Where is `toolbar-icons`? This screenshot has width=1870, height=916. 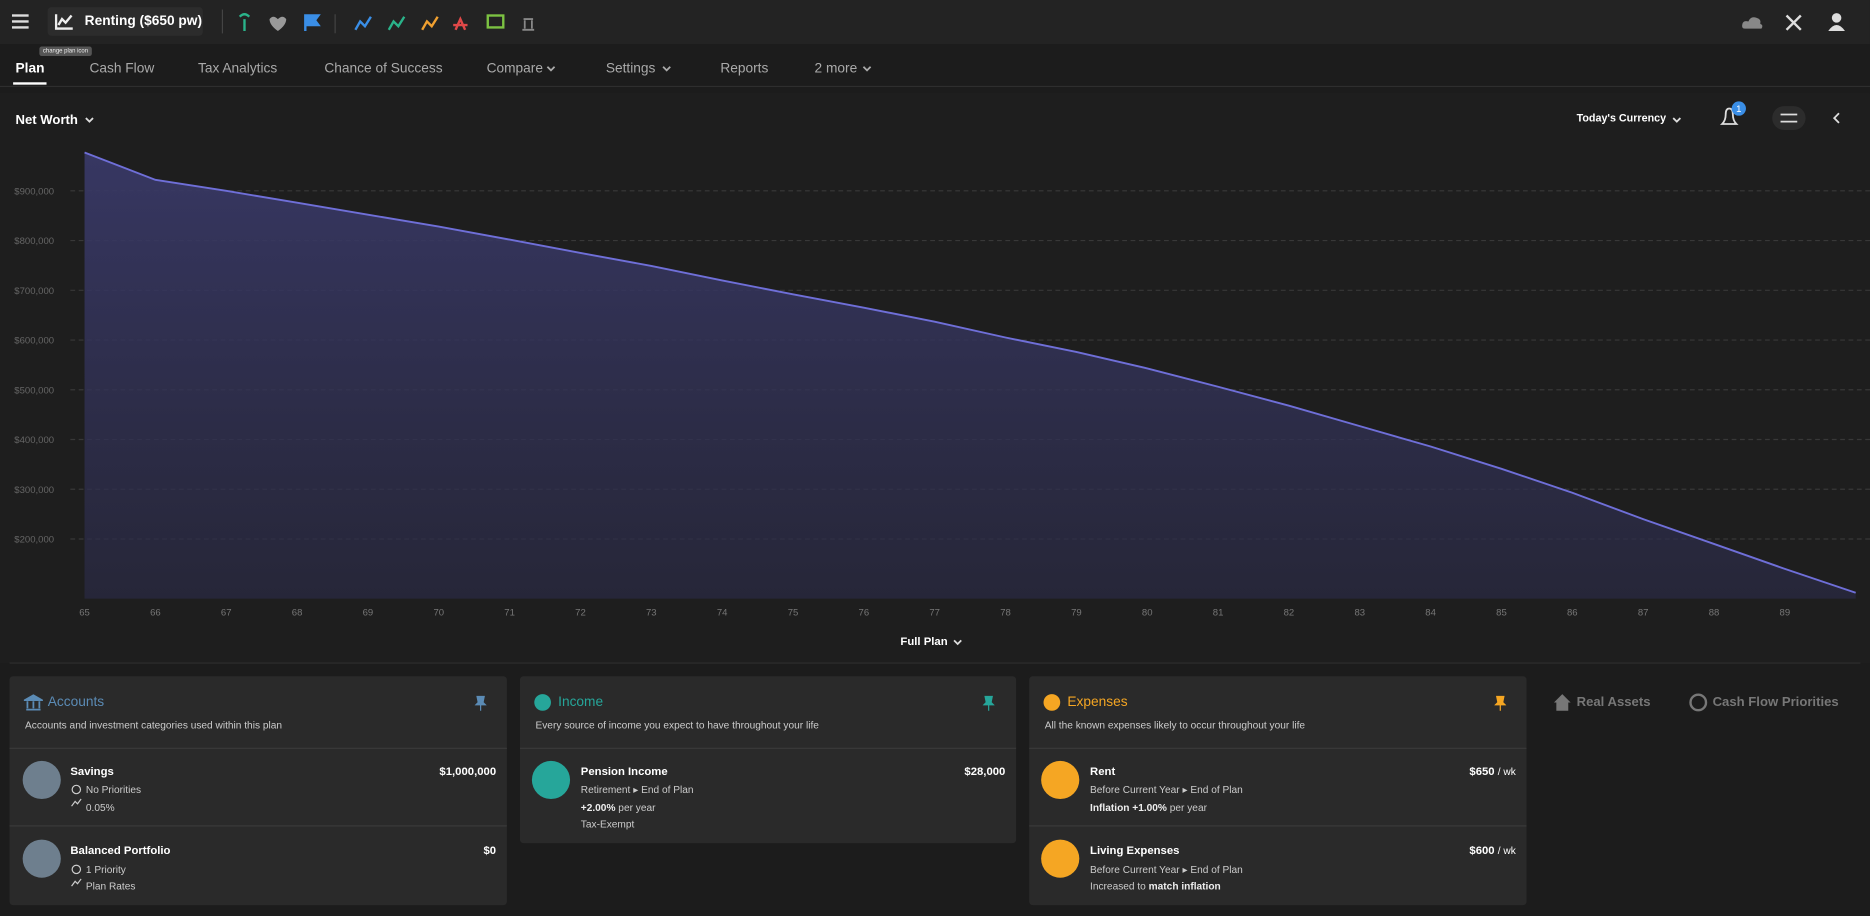 toolbar-icons is located at coordinates (385, 23).